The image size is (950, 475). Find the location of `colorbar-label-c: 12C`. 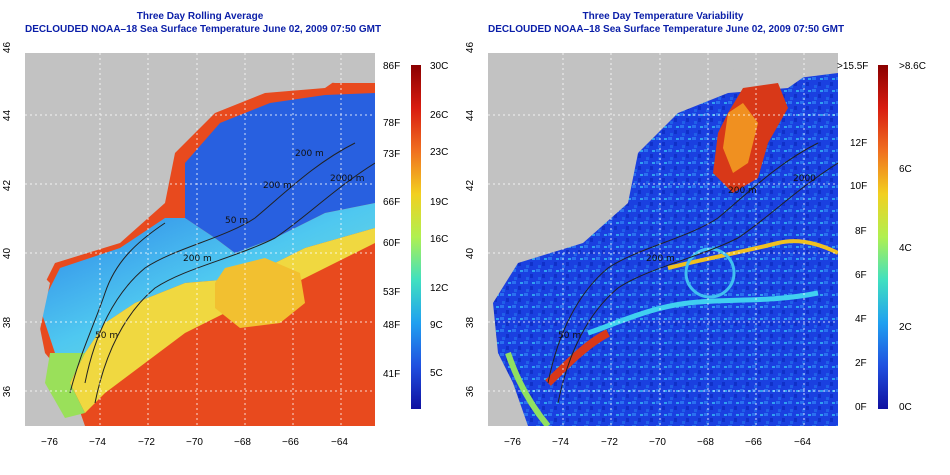

colorbar-label-c: 12C is located at coordinates (439, 288).